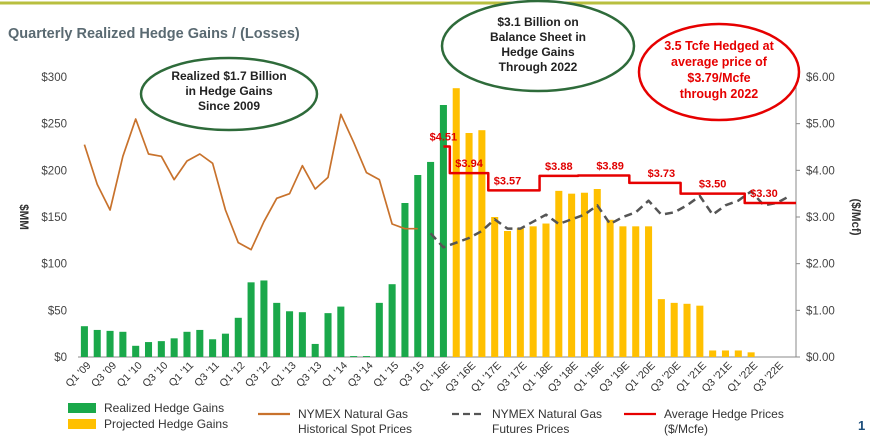  Describe the element at coordinates (537, 22) in the screenshot. I see `annotation-text: $3.1 Billion on` at that location.